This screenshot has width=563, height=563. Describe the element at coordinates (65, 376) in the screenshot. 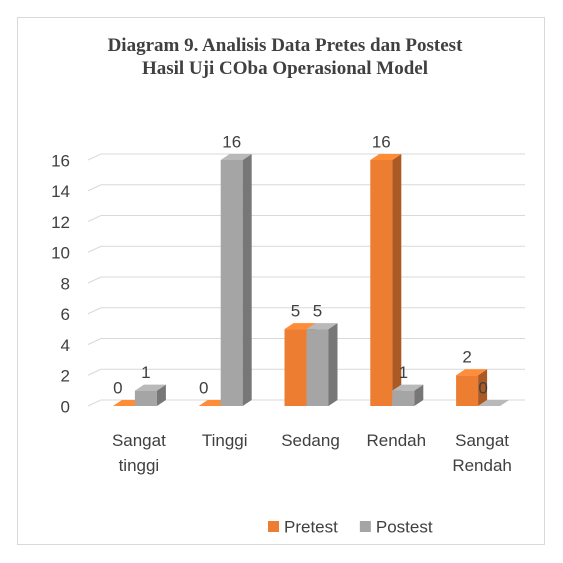

I see `y-tick-label: 2` at that location.